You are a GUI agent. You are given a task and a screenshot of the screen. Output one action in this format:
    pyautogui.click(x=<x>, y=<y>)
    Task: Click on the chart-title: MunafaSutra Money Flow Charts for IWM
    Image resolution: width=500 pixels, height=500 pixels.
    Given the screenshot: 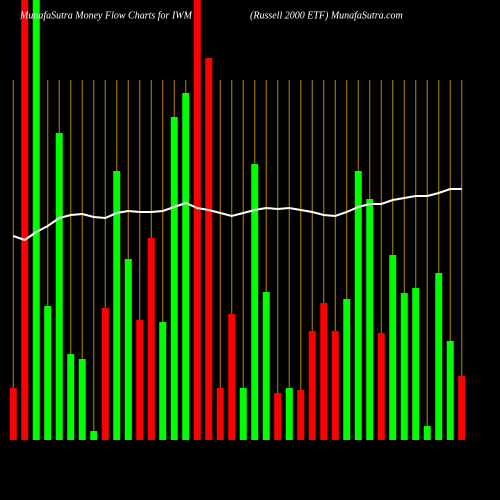 What is the action you would take?
    pyautogui.click(x=106, y=15)
    